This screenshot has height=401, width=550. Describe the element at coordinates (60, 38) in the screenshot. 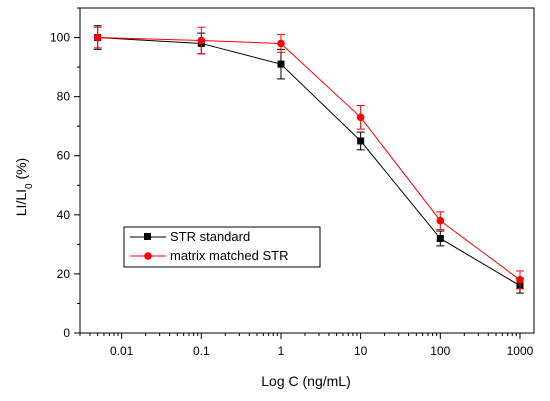

I see `y-tick-label: 100` at that location.